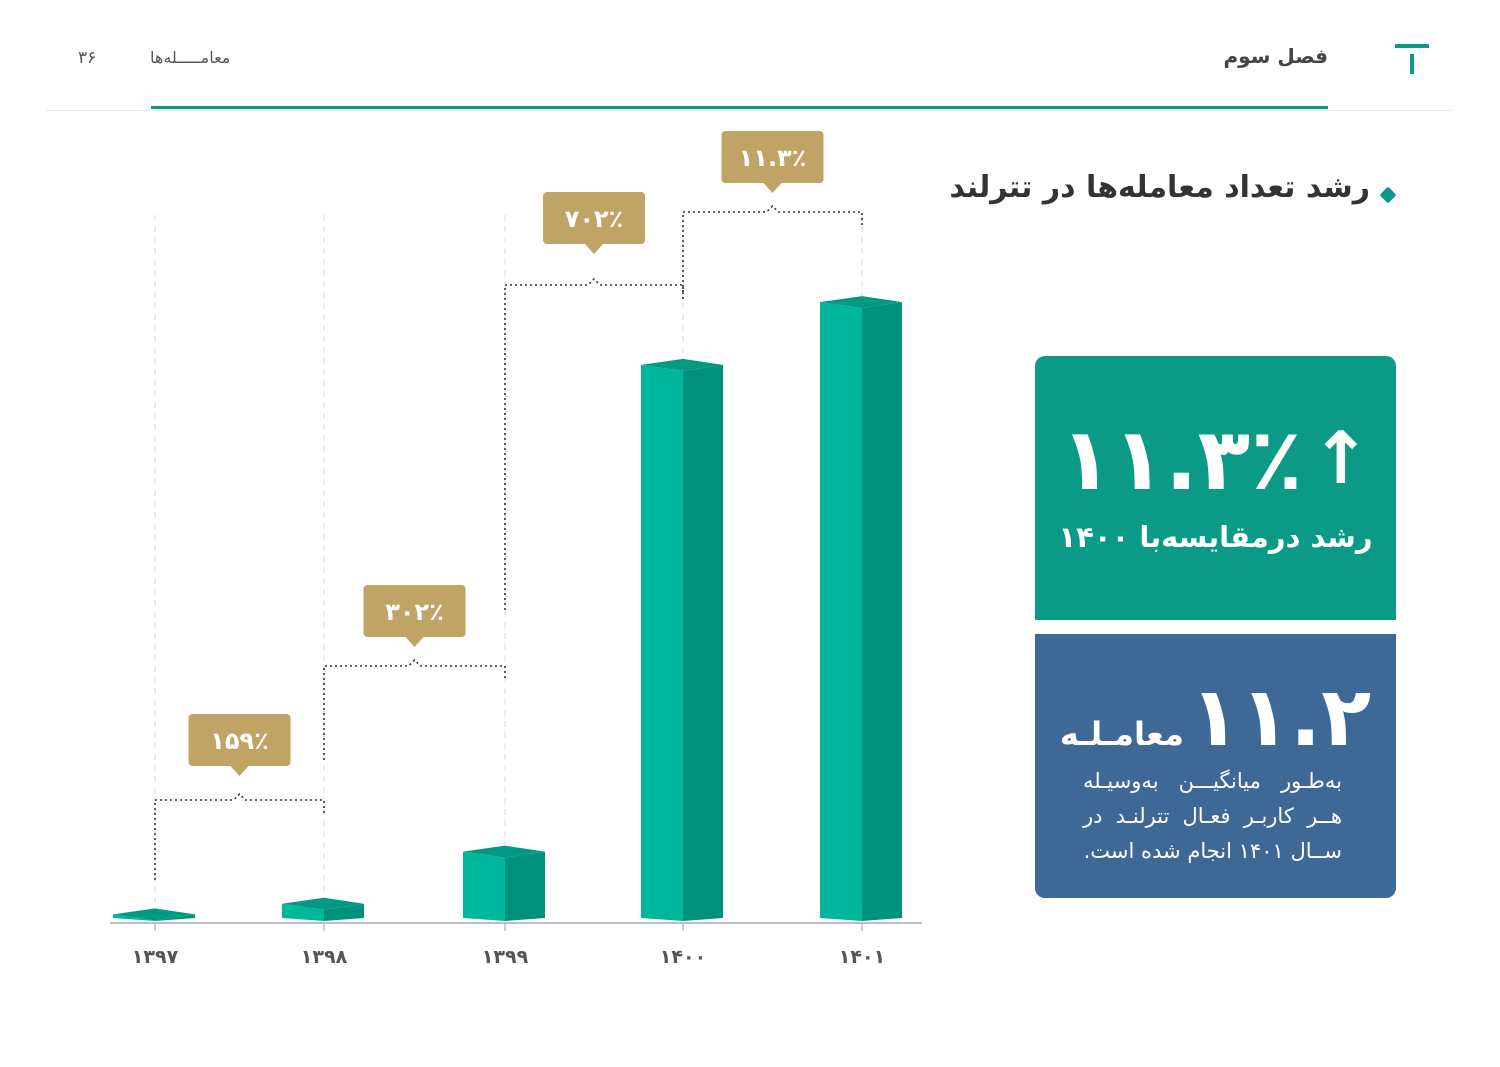 Image resolution: width=1500 pixels, height=1067 pixels. I want to click on x-tick-label: ۱۳۹۹, so click(505, 957).